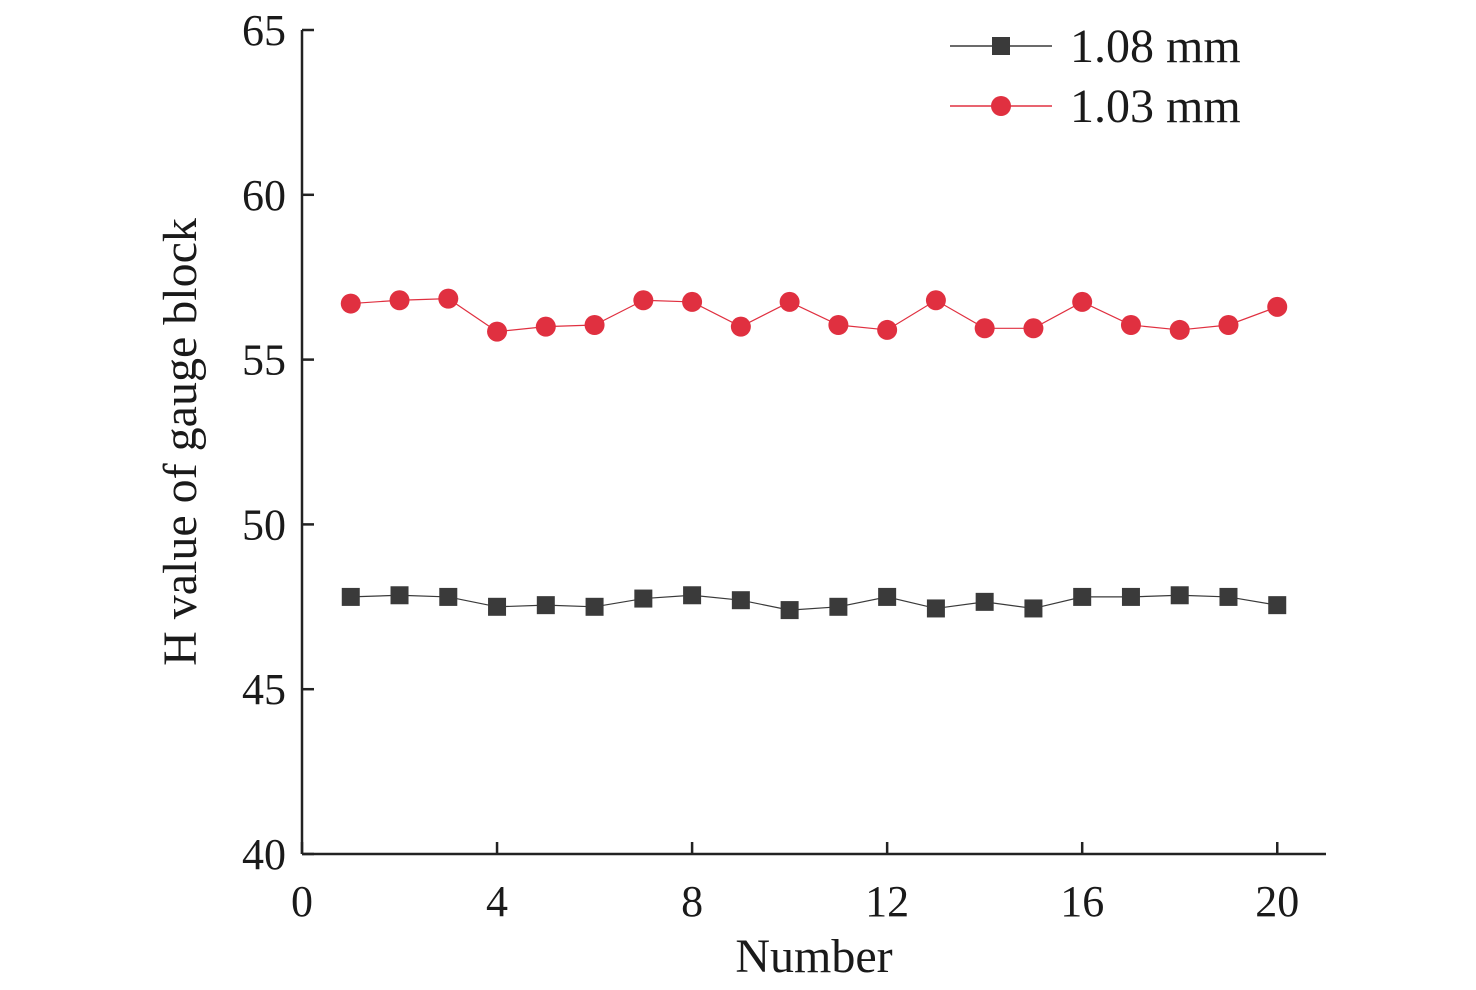  Describe the element at coordinates (497, 901) in the screenshot. I see `x-tick-label: 4` at that location.